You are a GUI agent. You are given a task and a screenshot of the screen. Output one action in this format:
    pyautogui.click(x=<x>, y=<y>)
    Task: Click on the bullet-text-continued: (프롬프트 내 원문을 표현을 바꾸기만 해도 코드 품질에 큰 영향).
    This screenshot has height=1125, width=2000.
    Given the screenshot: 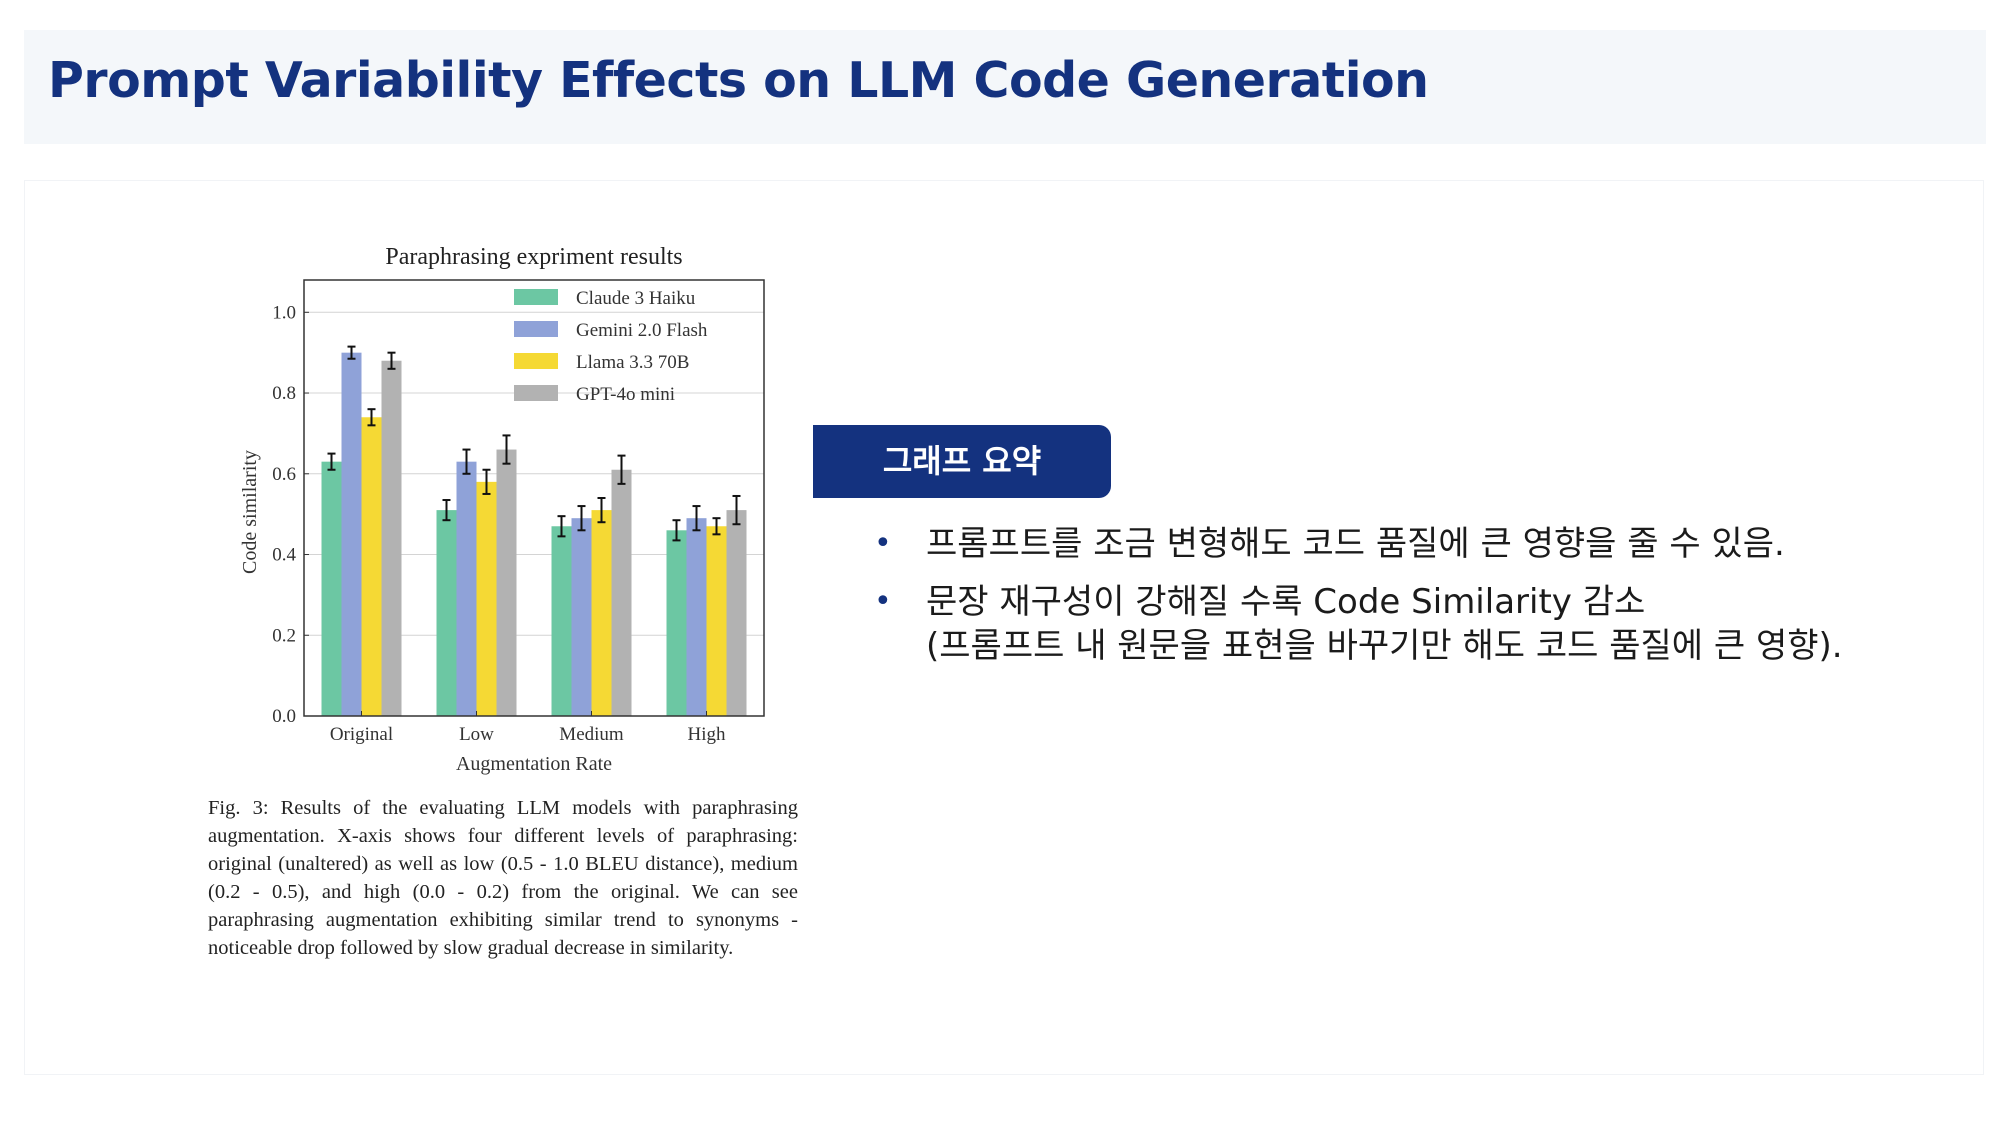 What is the action you would take?
    pyautogui.click(x=1384, y=646)
    